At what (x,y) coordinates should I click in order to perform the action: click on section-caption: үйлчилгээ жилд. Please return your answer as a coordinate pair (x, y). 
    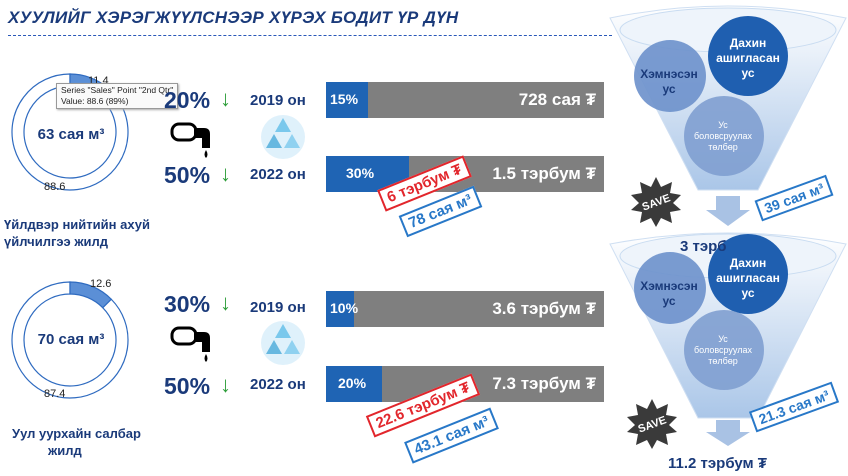
    Looking at the image, I should click on (56, 241).